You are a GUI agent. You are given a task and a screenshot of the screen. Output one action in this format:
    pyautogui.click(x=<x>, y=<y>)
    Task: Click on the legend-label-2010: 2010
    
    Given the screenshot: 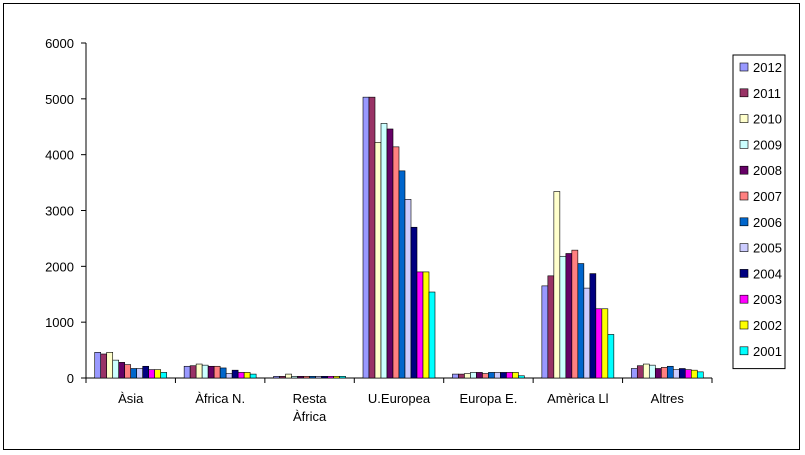 What is the action you would take?
    pyautogui.click(x=767, y=119)
    